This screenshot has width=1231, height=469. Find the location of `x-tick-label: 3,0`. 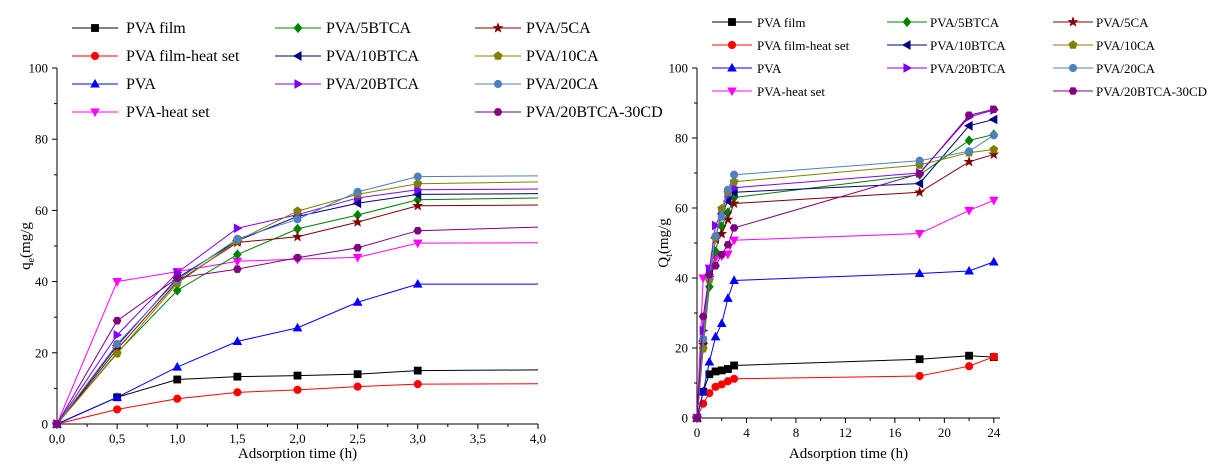

x-tick-label: 3,0 is located at coordinates (418, 438).